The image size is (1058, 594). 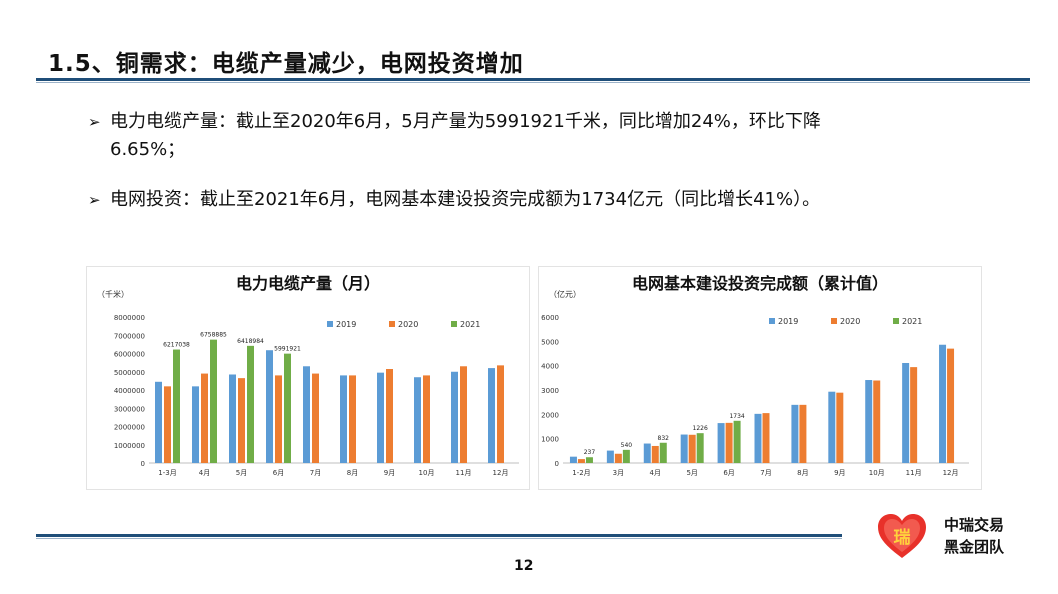 I want to click on y-tick-label: 8000000, so click(x=129, y=318).